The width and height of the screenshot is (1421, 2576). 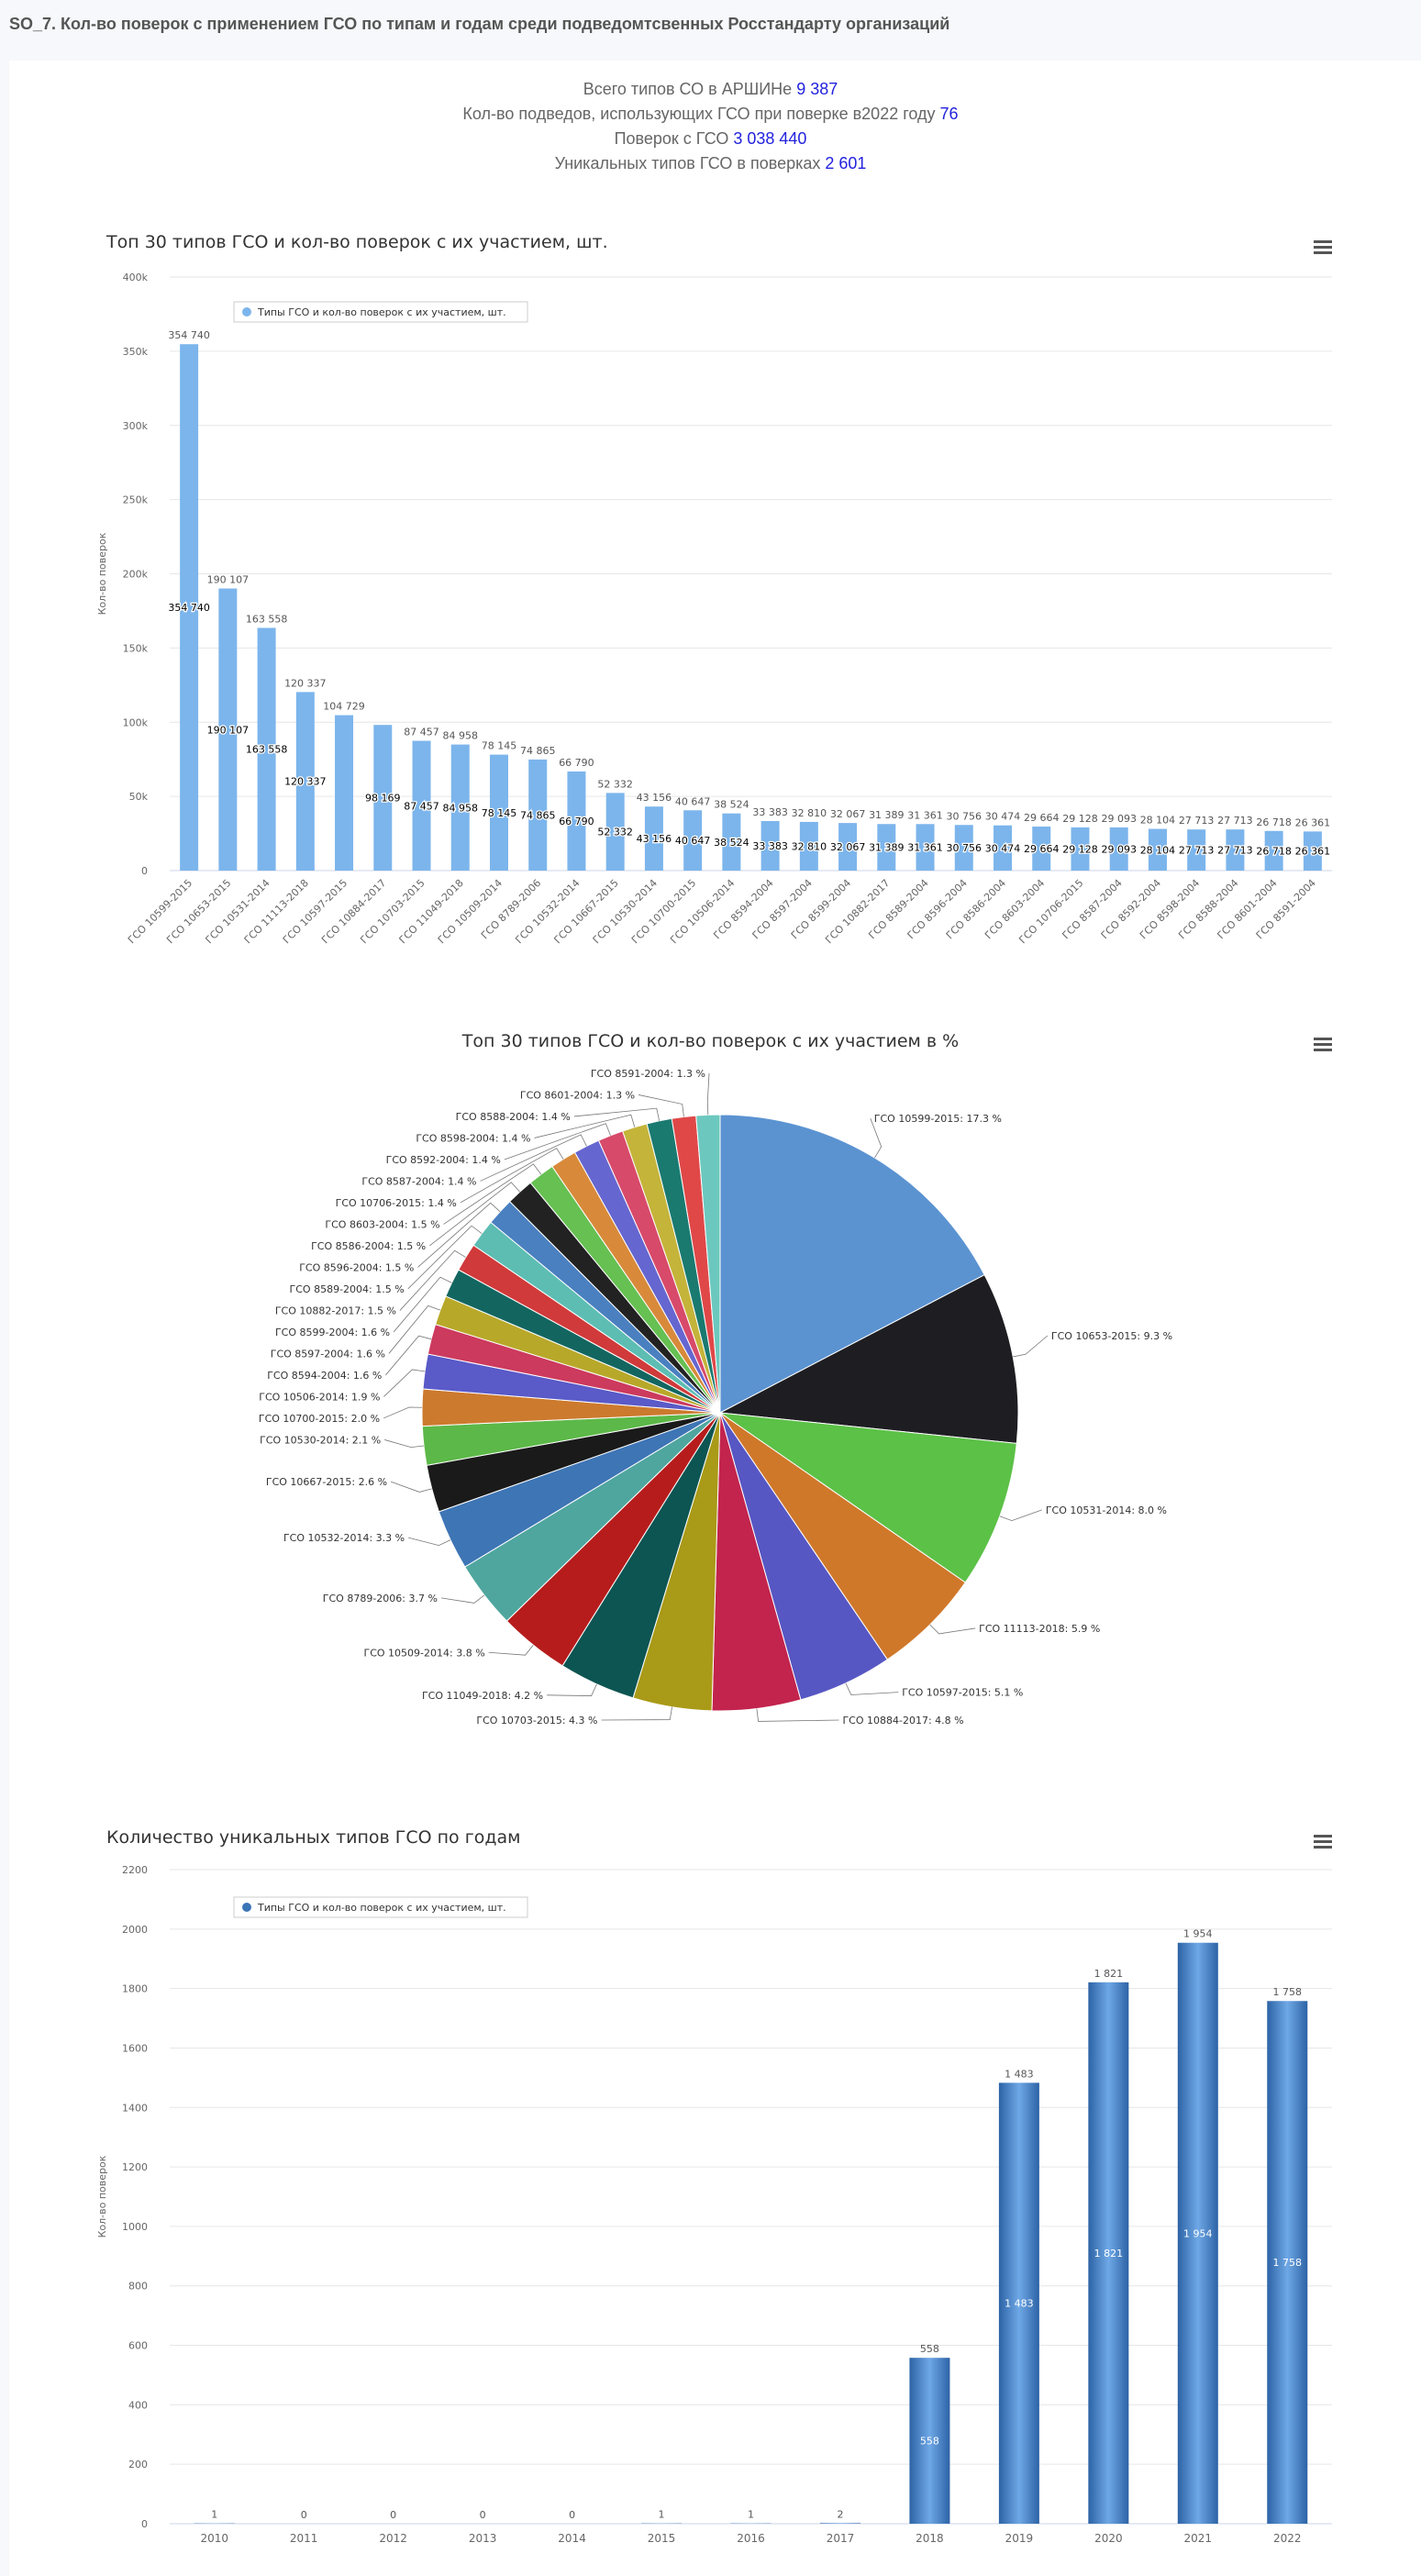 I want to click on pie-label: ГСО 8603-2004: 1.5 %, so click(x=382, y=1224).